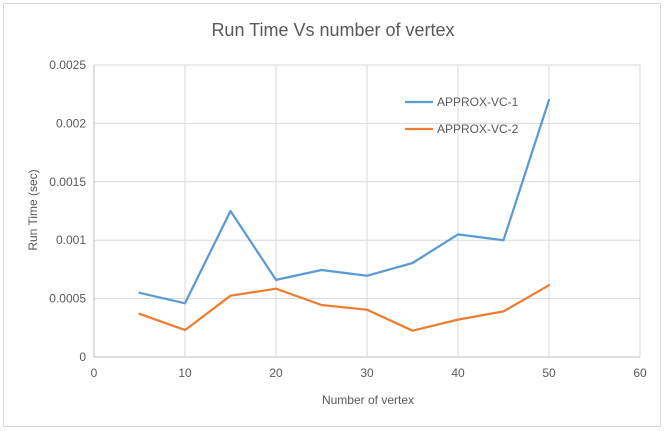 The height and width of the screenshot is (431, 666). I want to click on x-tick-label: 60, so click(640, 373).